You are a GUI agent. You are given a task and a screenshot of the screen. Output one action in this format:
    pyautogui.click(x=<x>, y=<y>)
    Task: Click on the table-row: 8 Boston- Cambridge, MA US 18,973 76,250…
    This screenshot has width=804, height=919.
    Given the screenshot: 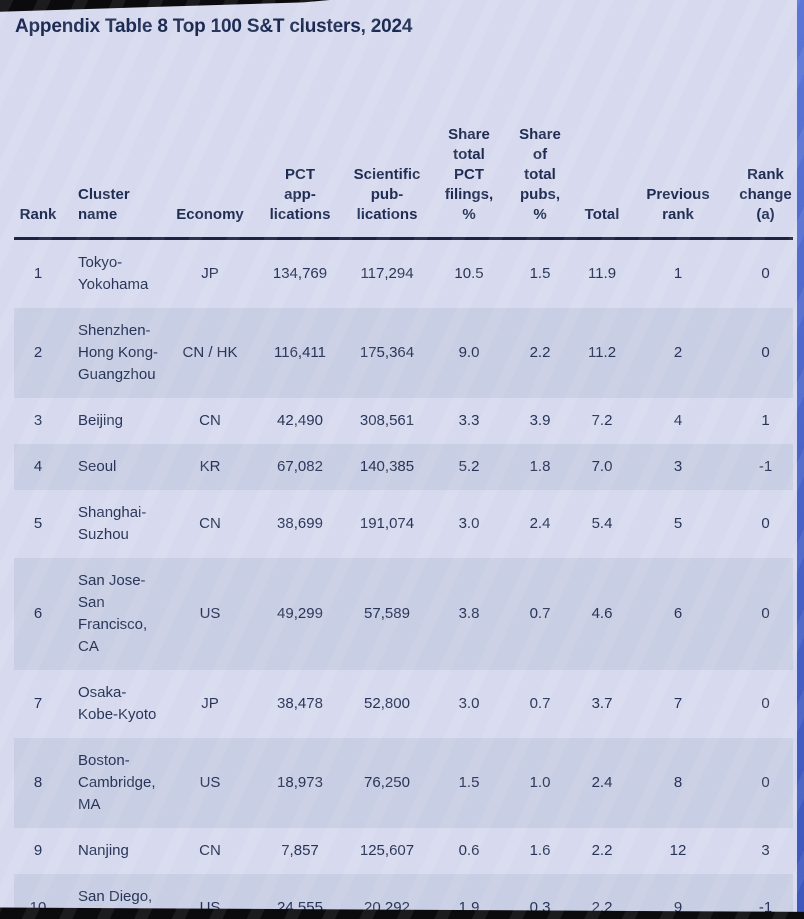 What is the action you would take?
    pyautogui.click(x=403, y=783)
    